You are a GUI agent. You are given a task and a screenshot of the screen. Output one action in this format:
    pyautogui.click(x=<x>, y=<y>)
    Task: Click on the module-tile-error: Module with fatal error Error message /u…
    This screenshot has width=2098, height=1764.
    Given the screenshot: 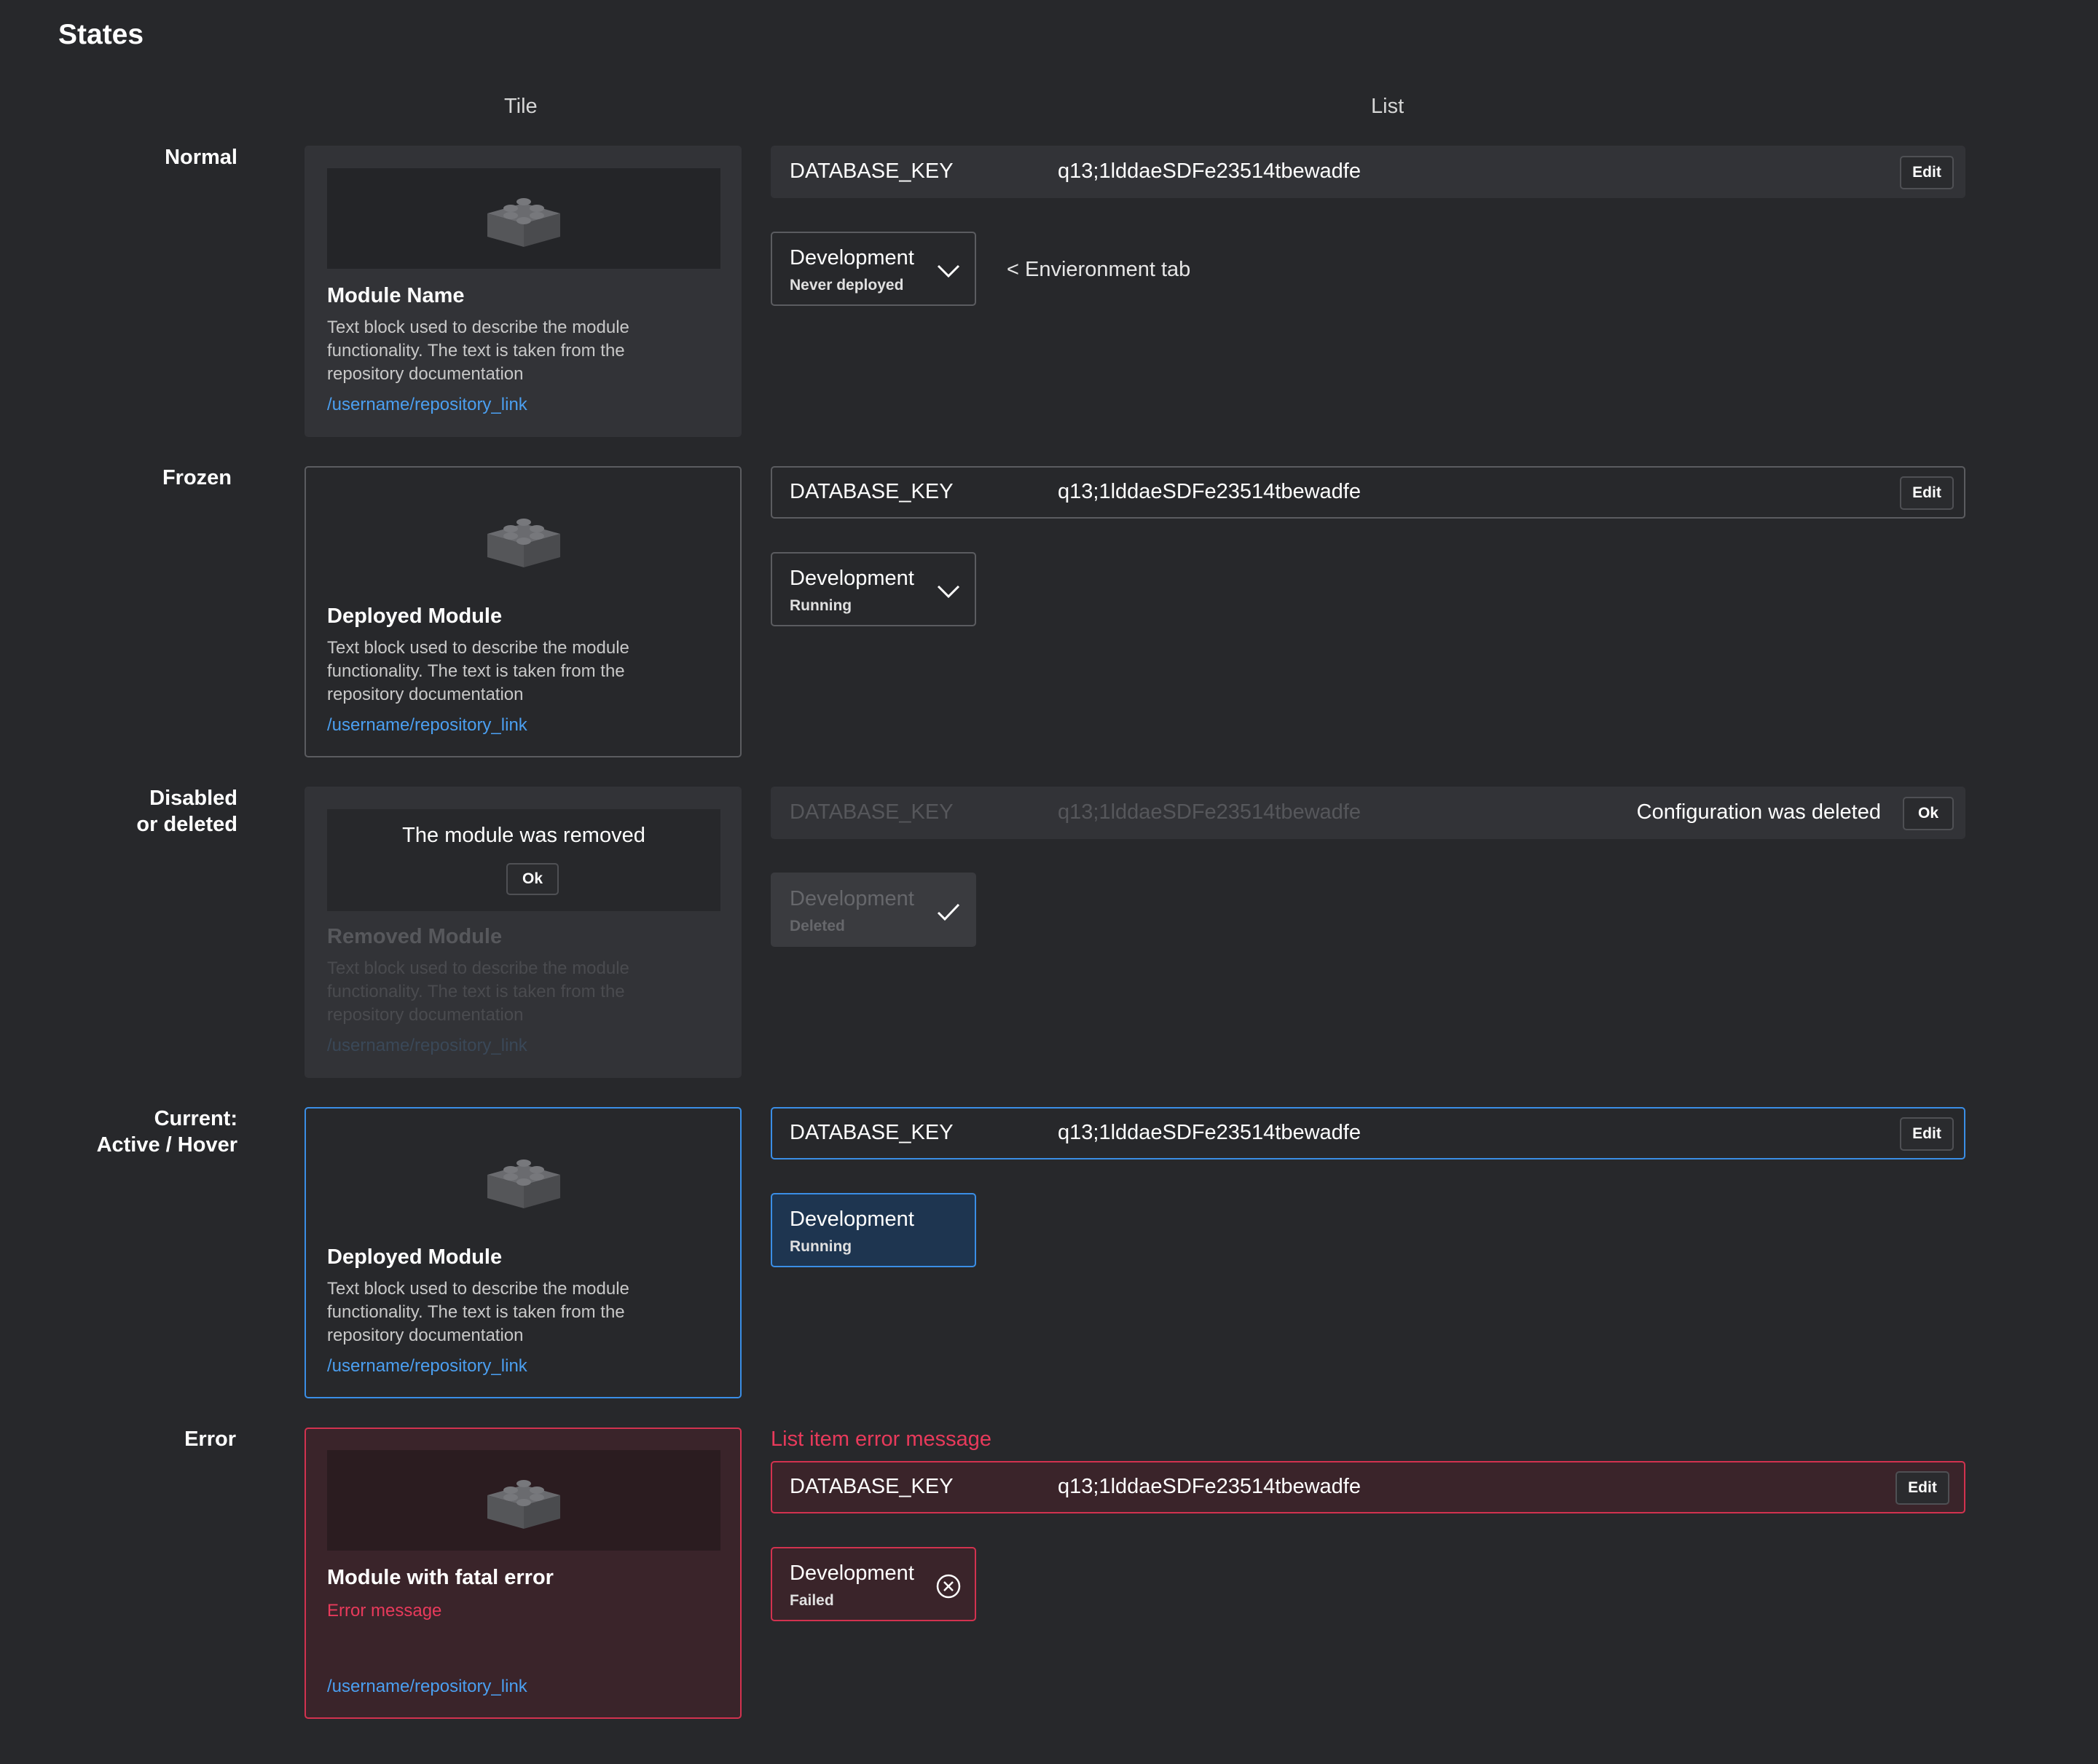 What is the action you would take?
    pyautogui.click(x=523, y=1573)
    